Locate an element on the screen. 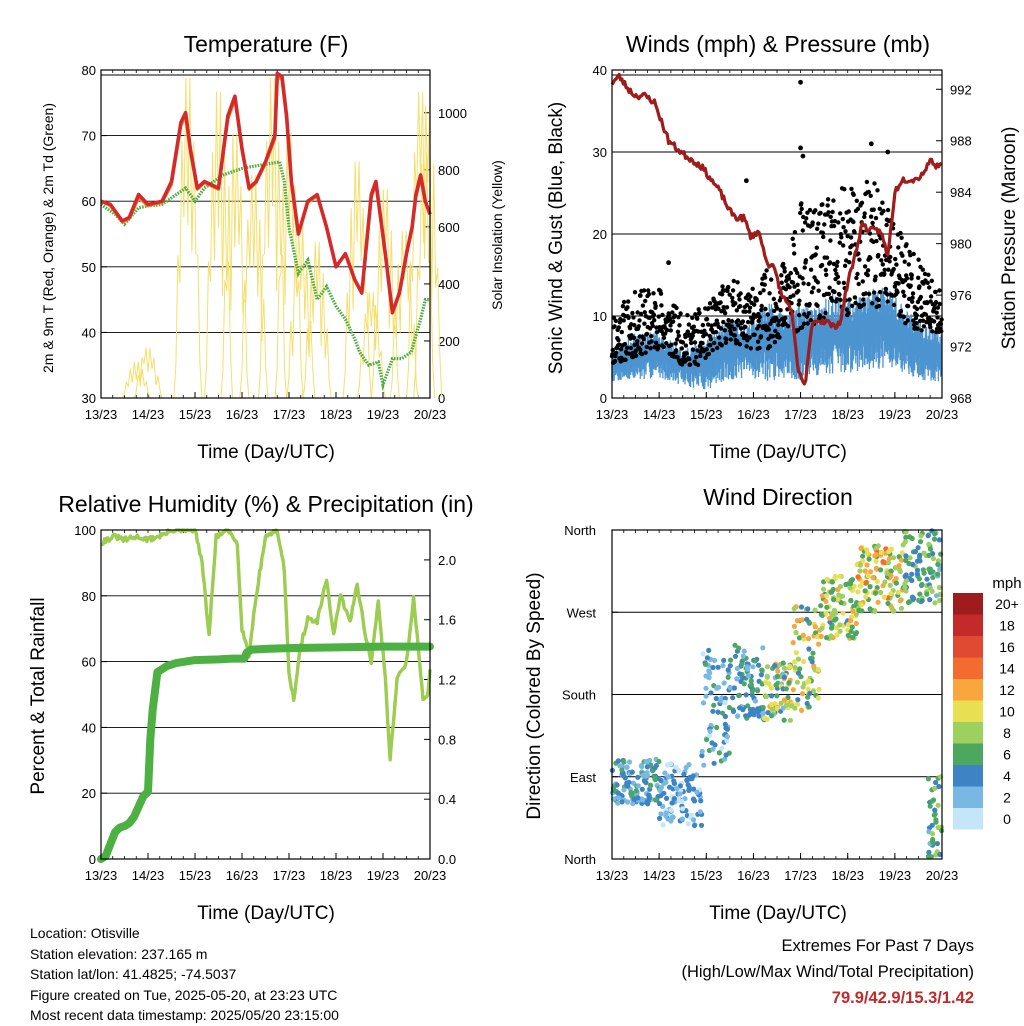 This screenshot has height=1026, width=1024. y-tick-label: 80 is located at coordinates (89, 70).